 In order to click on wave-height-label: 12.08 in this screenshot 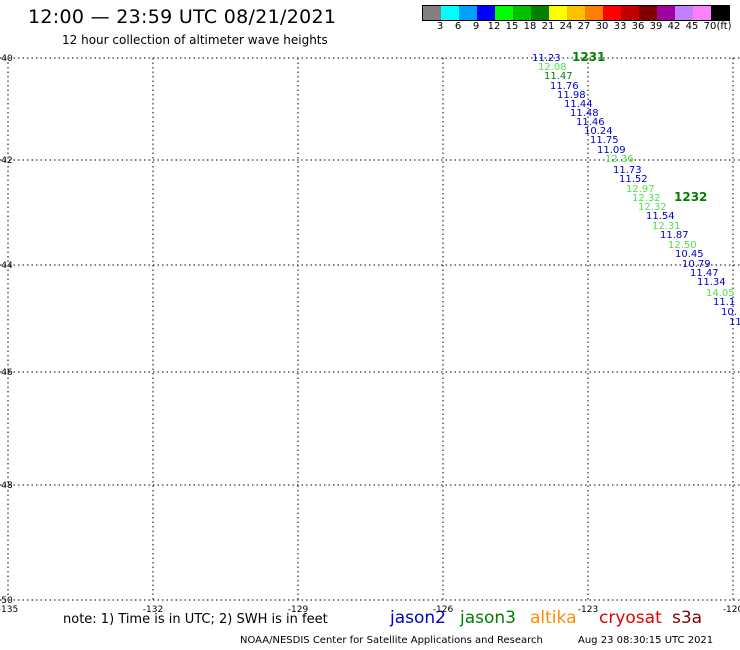, I will do `click(552, 67)`.